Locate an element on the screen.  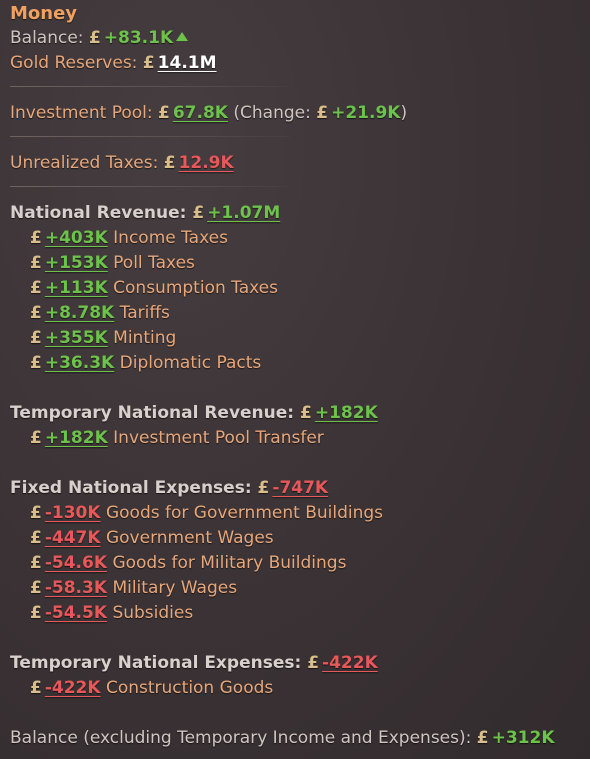
item-value: -54.6K is located at coordinates (76, 563).